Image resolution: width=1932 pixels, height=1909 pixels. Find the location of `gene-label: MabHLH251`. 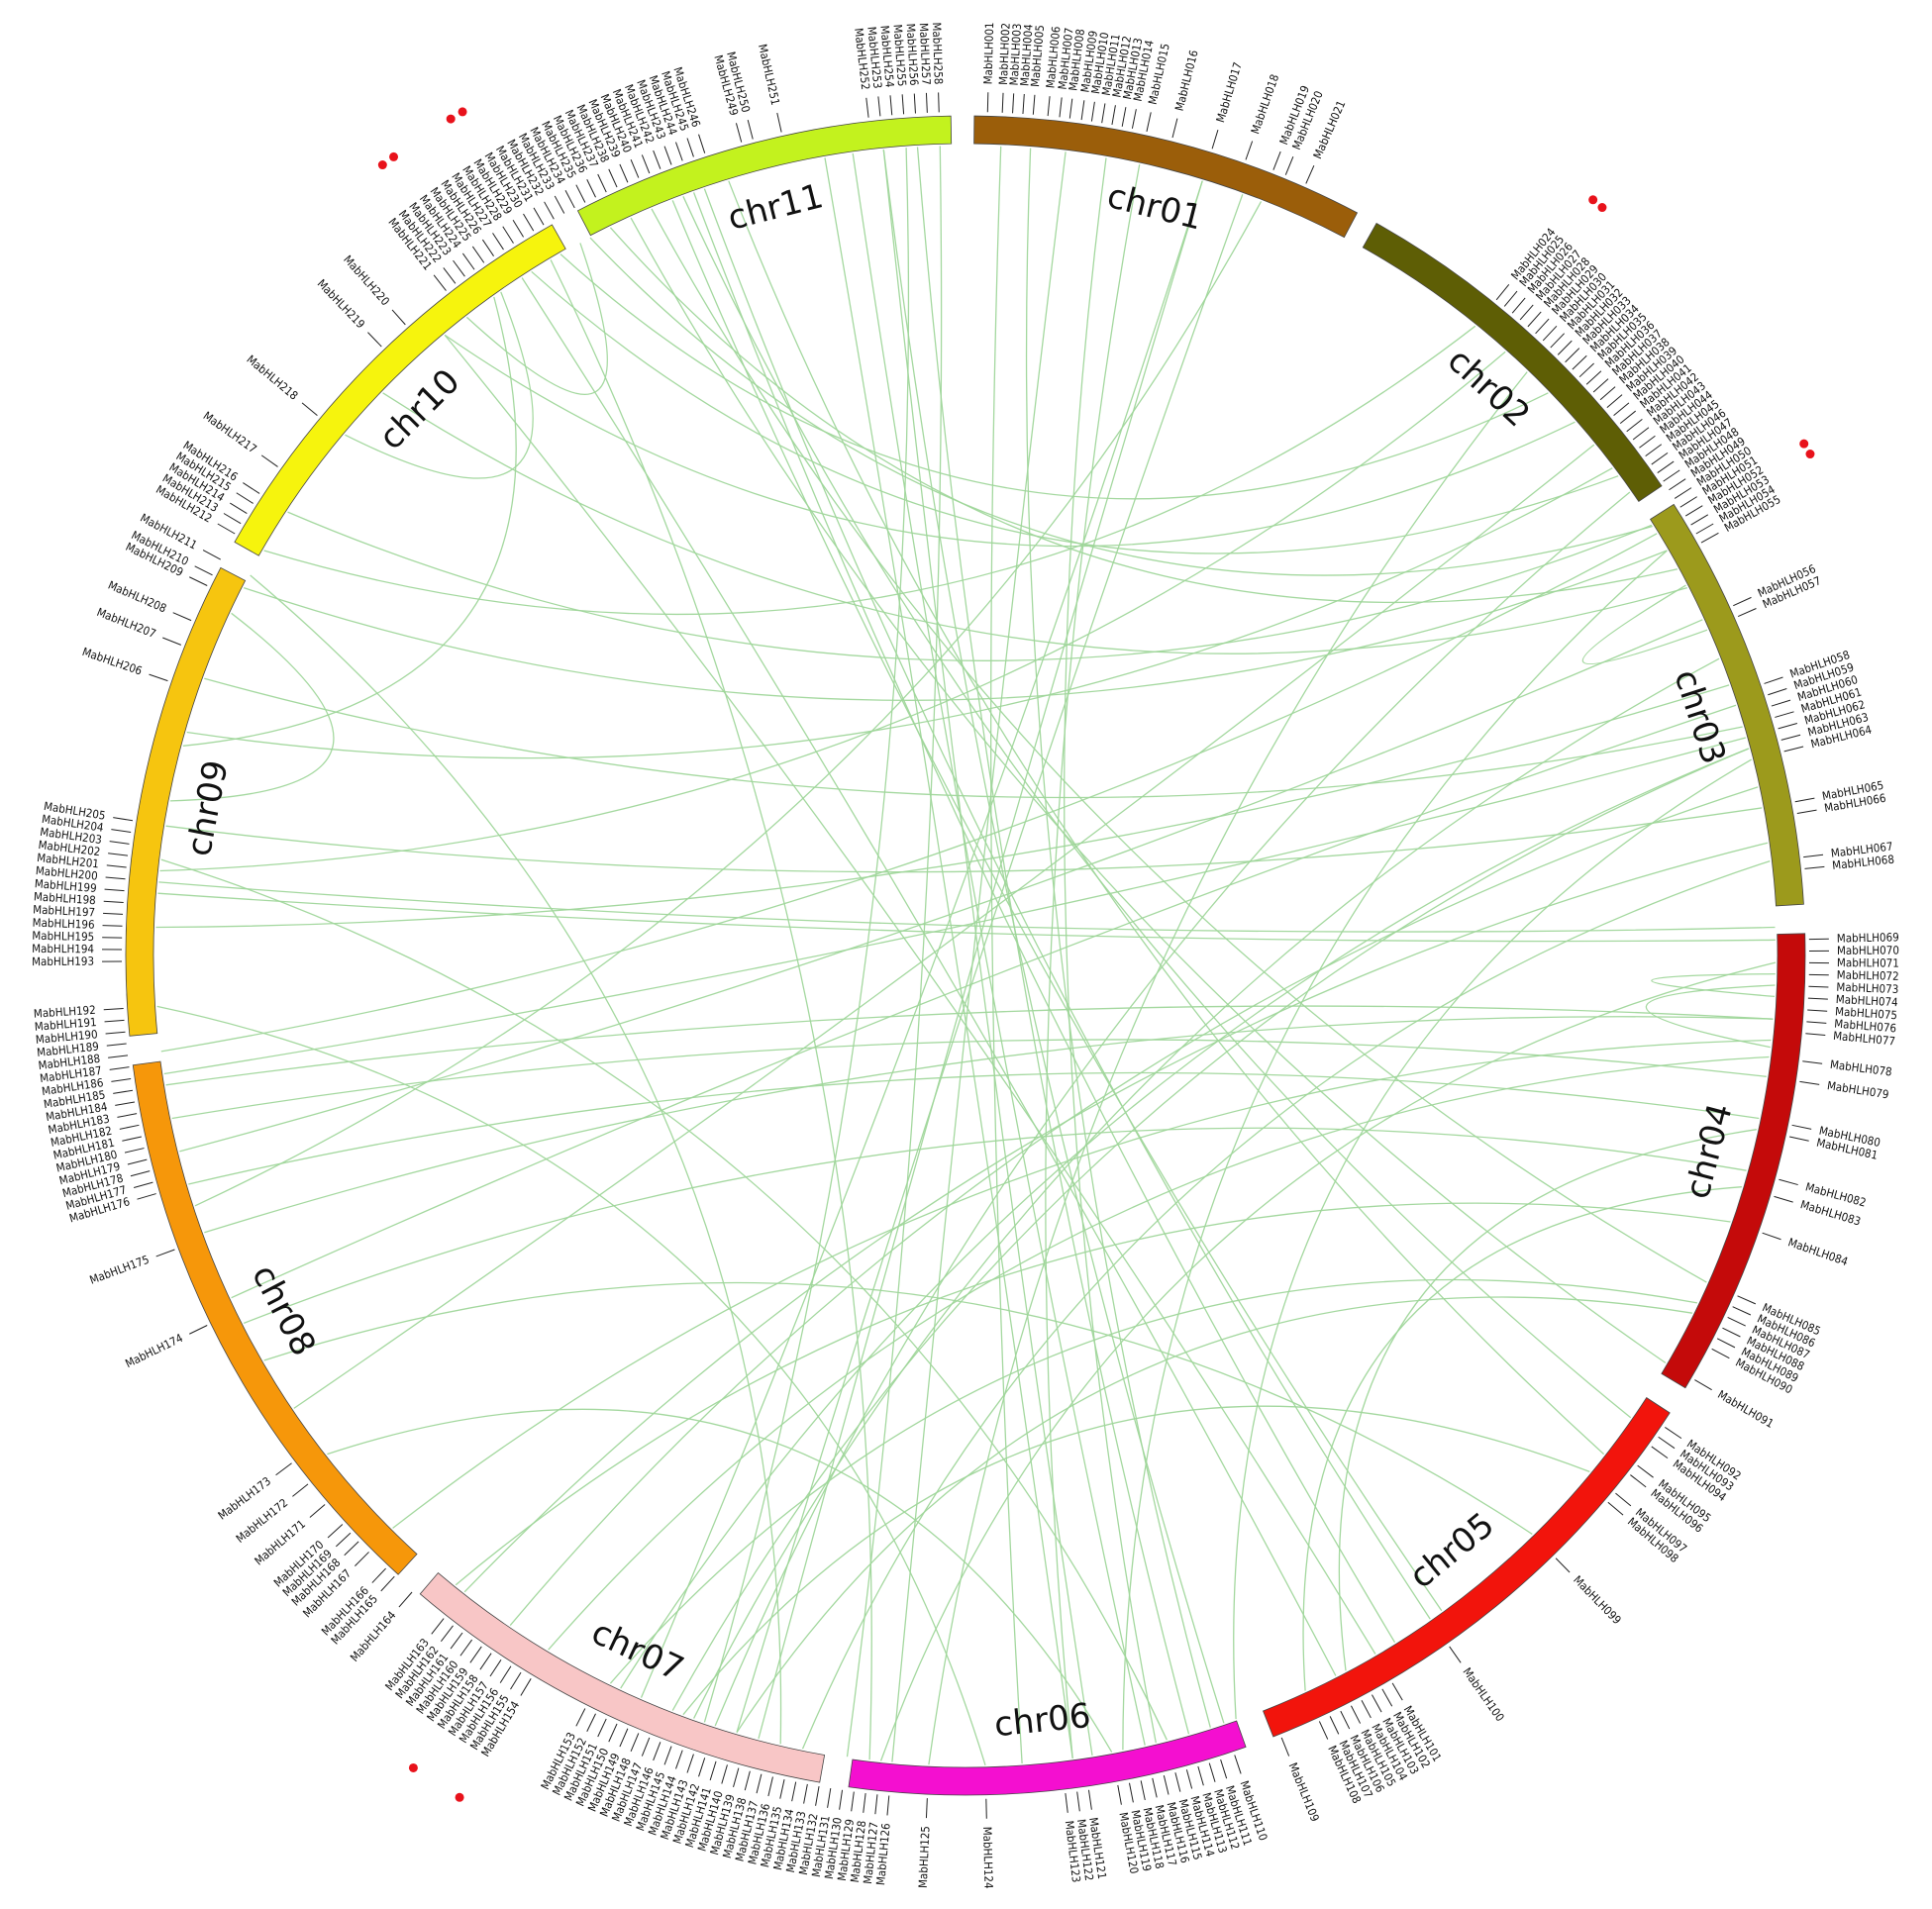

gene-label: MabHLH251 is located at coordinates (769, 74).